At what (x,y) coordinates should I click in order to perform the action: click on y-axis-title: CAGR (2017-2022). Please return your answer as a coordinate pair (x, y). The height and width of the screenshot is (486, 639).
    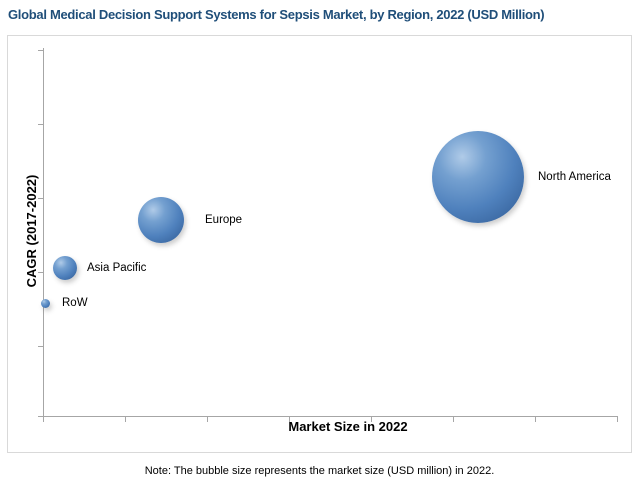
    Looking at the image, I should click on (31, 231).